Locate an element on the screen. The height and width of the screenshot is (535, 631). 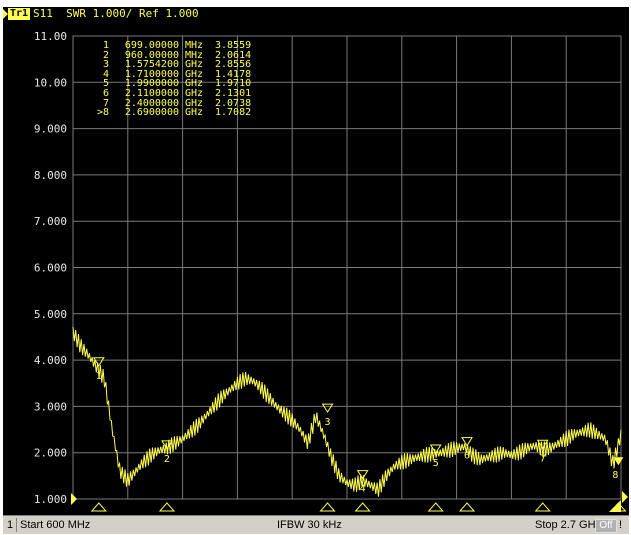
marker-row: 1 699.00000 MHz 3.8559 is located at coordinates (171, 46).